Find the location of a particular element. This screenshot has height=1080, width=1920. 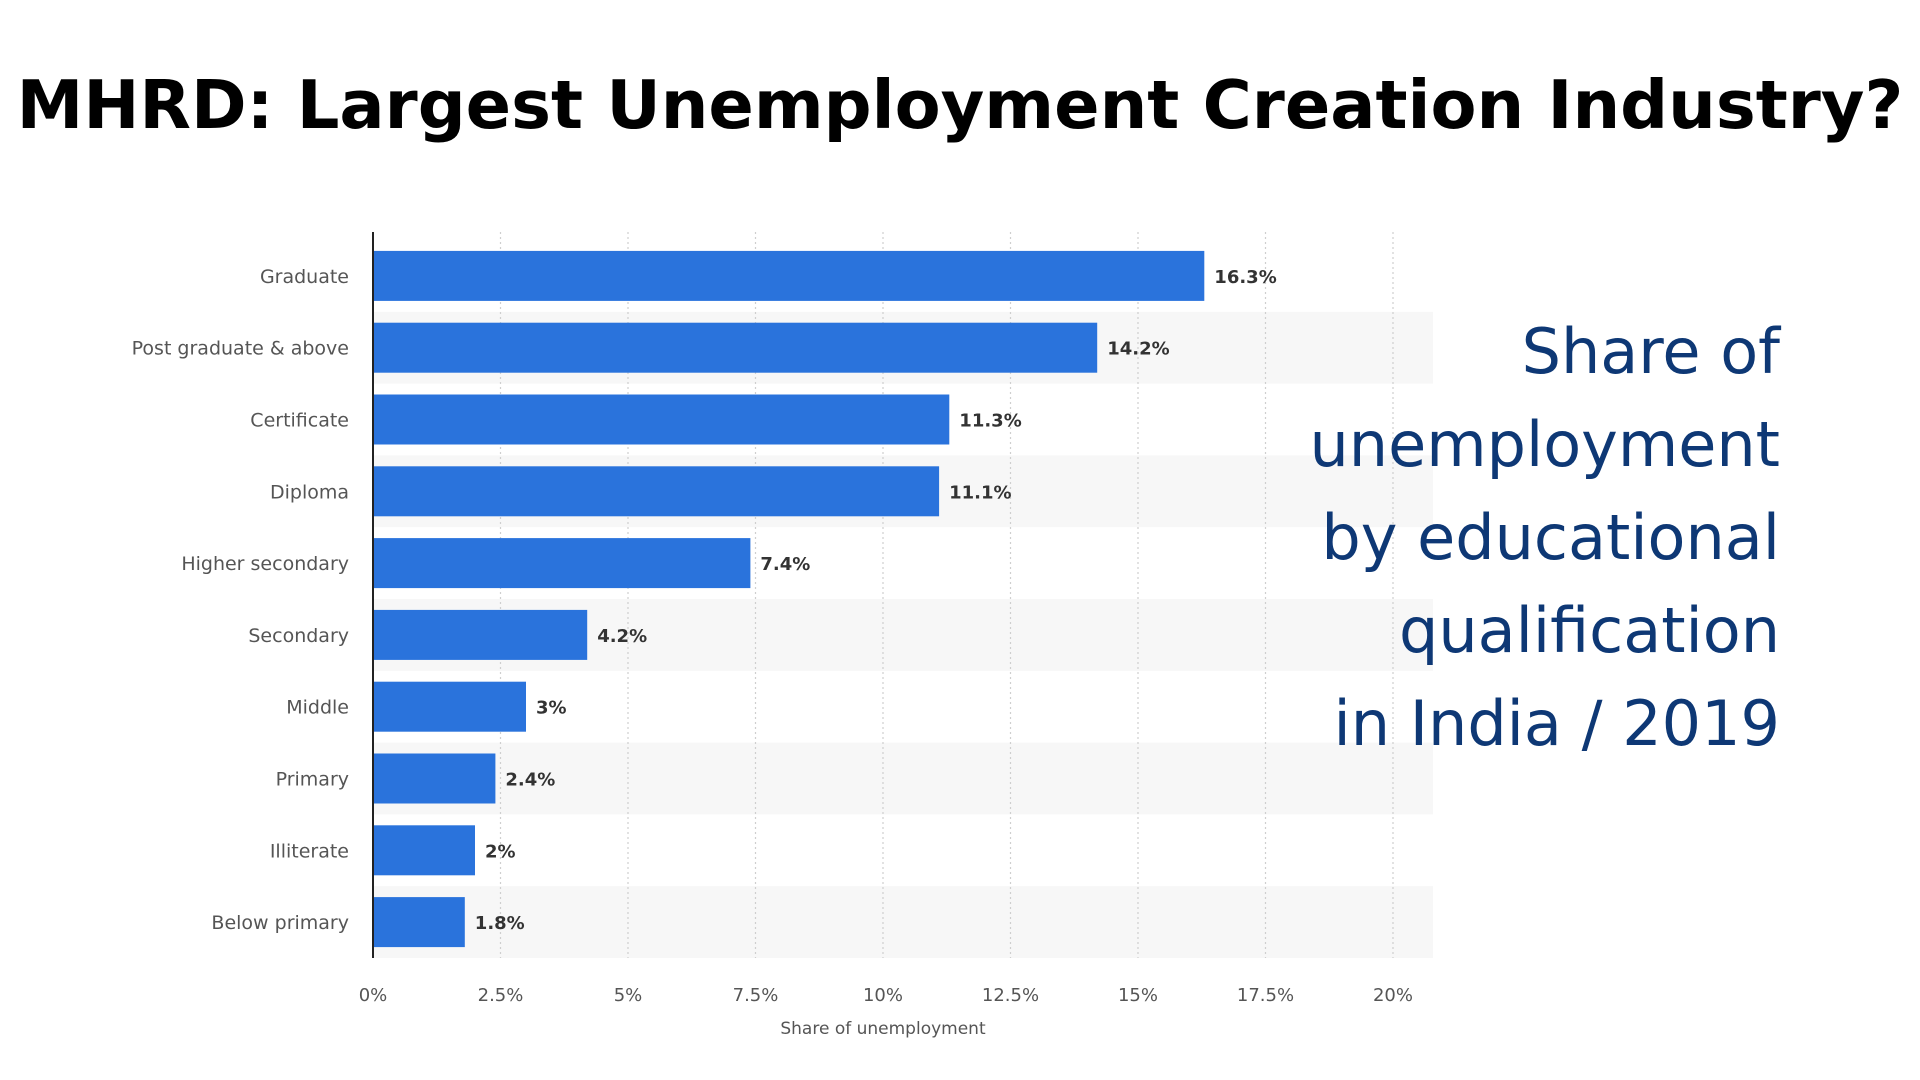

x-tick-label: 20% is located at coordinates (1393, 995).